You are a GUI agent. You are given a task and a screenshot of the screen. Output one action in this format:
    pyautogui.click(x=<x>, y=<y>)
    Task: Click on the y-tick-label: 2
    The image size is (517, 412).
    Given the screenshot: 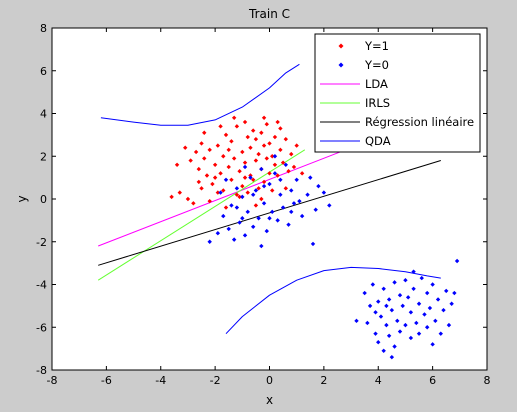 What is the action you would take?
    pyautogui.click(x=43, y=156)
    